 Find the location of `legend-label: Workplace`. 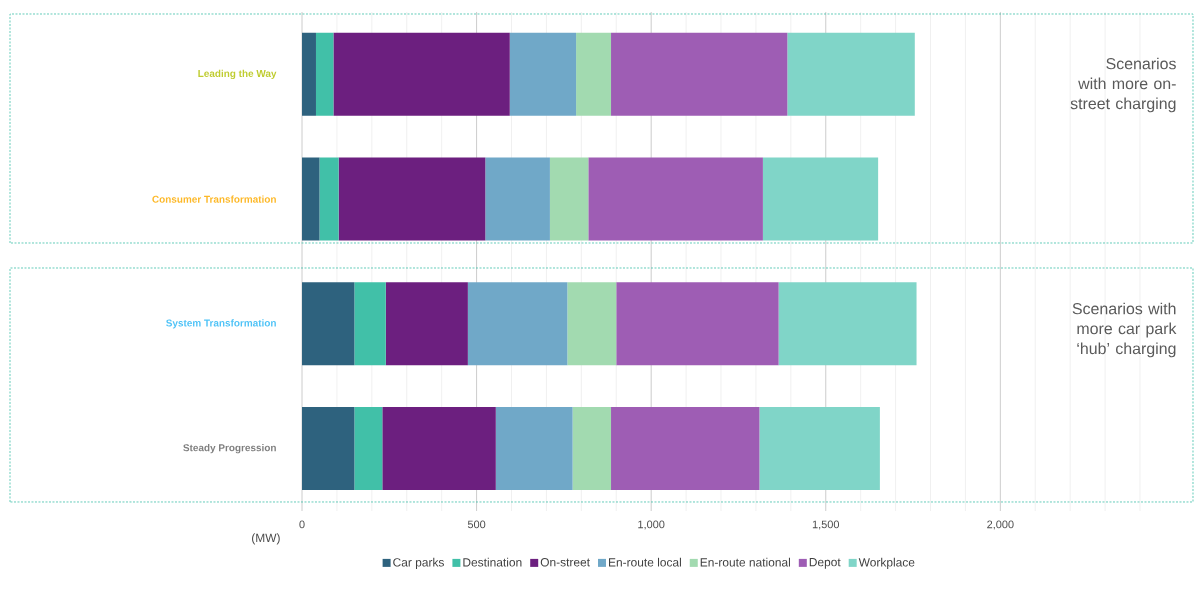

legend-label: Workplace is located at coordinates (886, 563).